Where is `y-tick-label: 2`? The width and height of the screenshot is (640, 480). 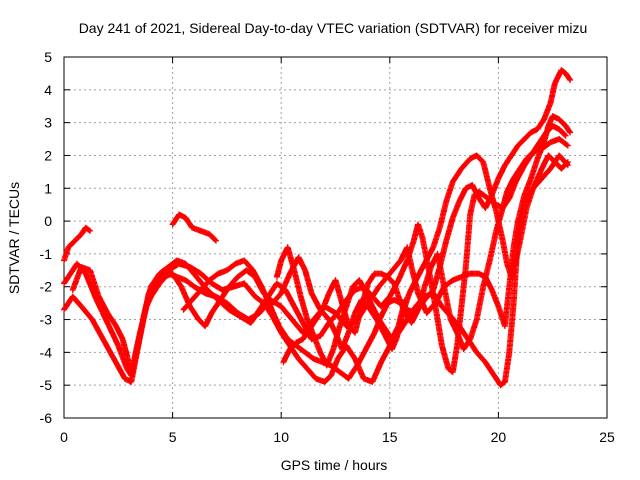 y-tick-label: 2 is located at coordinates (48, 155).